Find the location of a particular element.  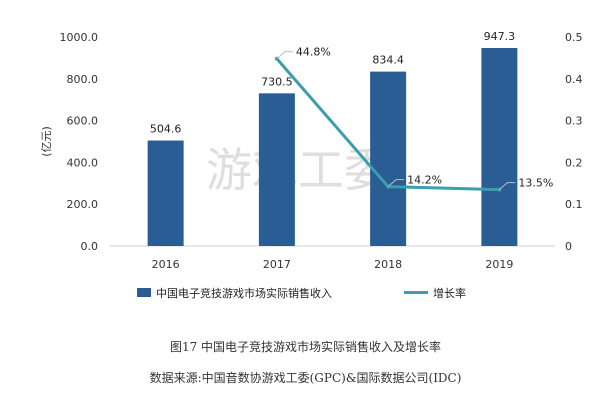

growth-data-label: 44.8% is located at coordinates (313, 52).